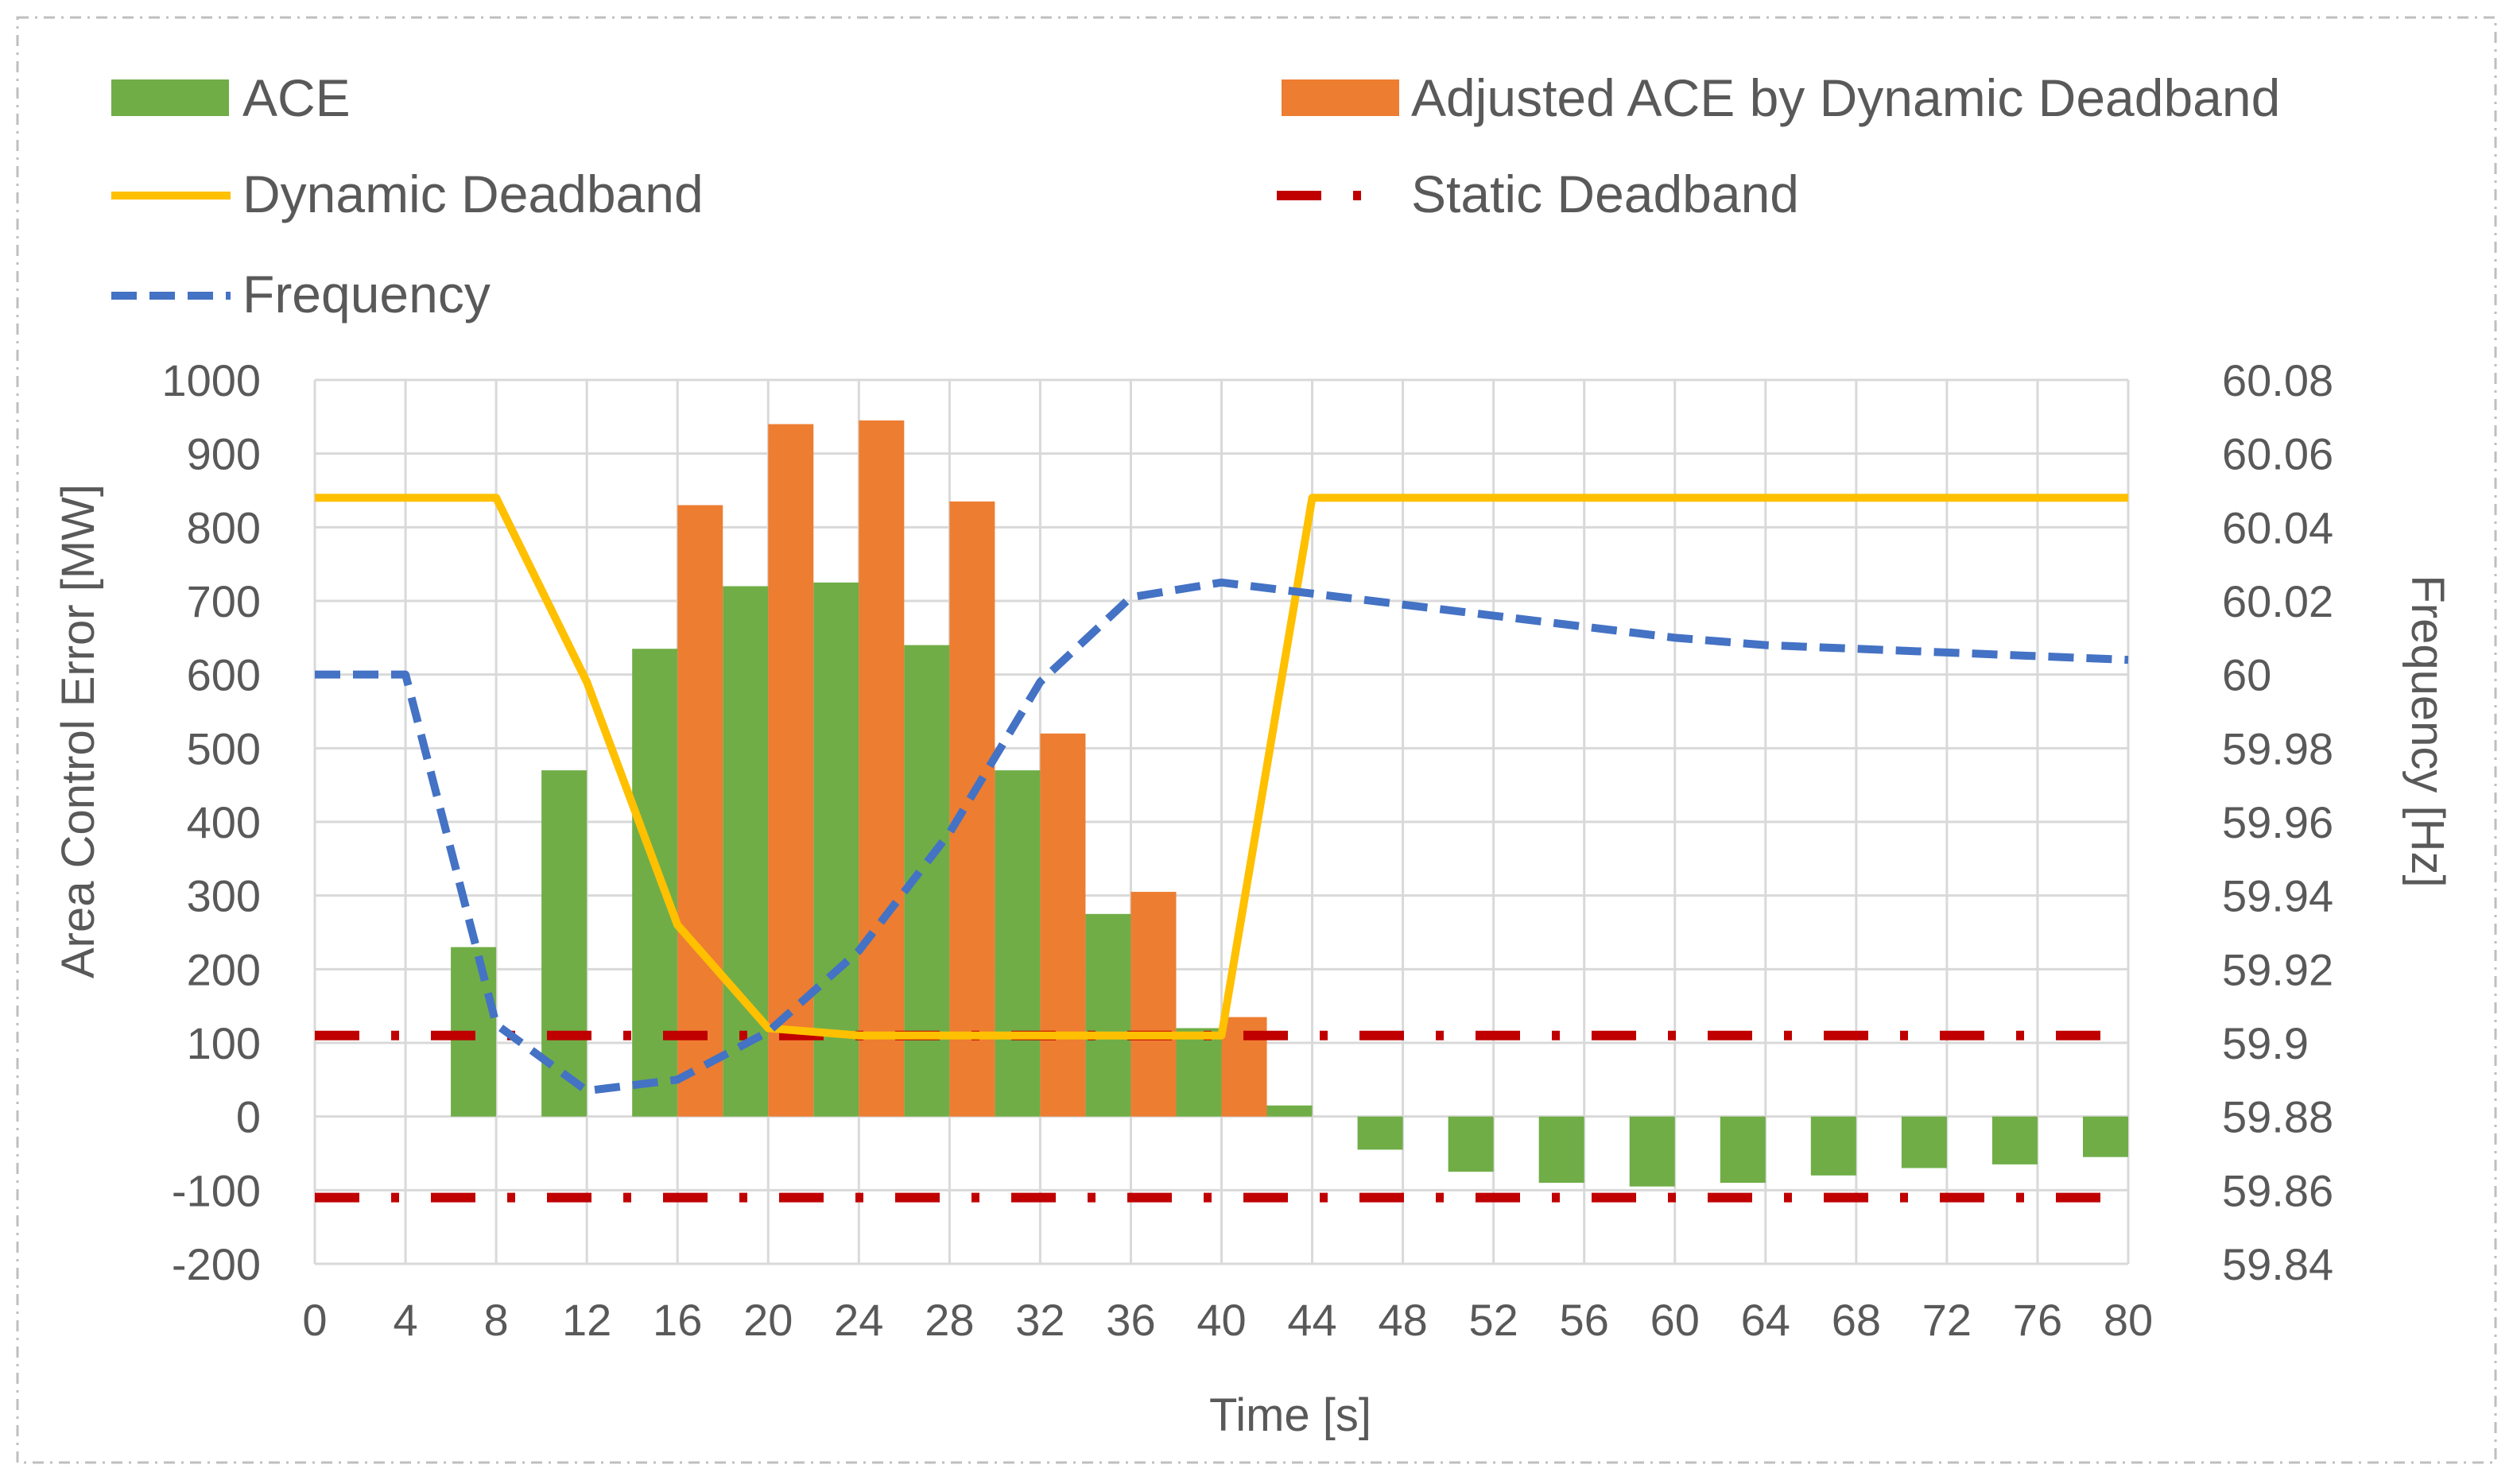  I want to click on legend-item-ace: ACE, so click(231, 97).